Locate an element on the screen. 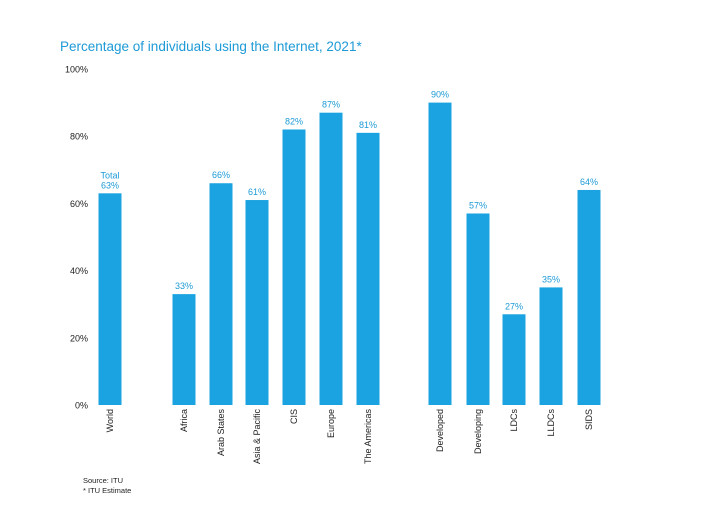 The width and height of the screenshot is (728, 516). category-label: Arab States is located at coordinates (221, 433).